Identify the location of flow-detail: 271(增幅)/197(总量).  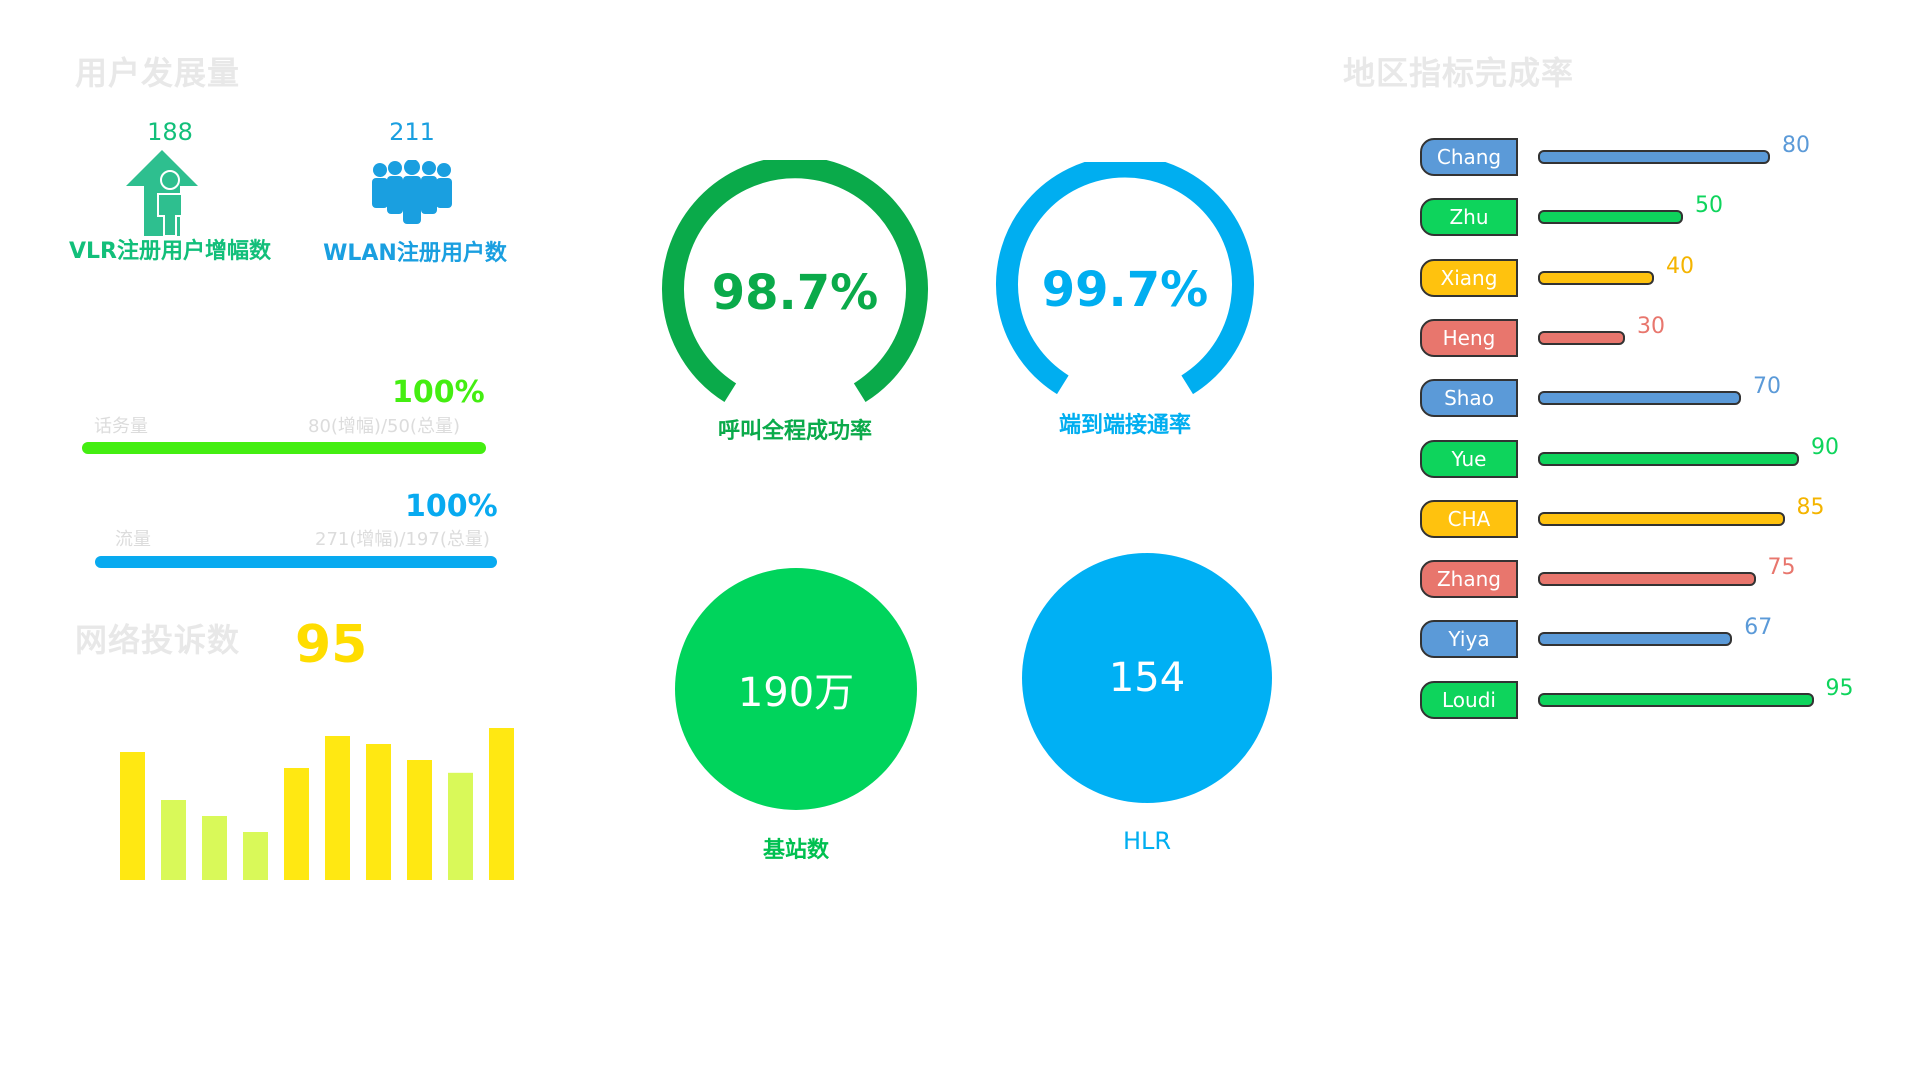
(402, 539).